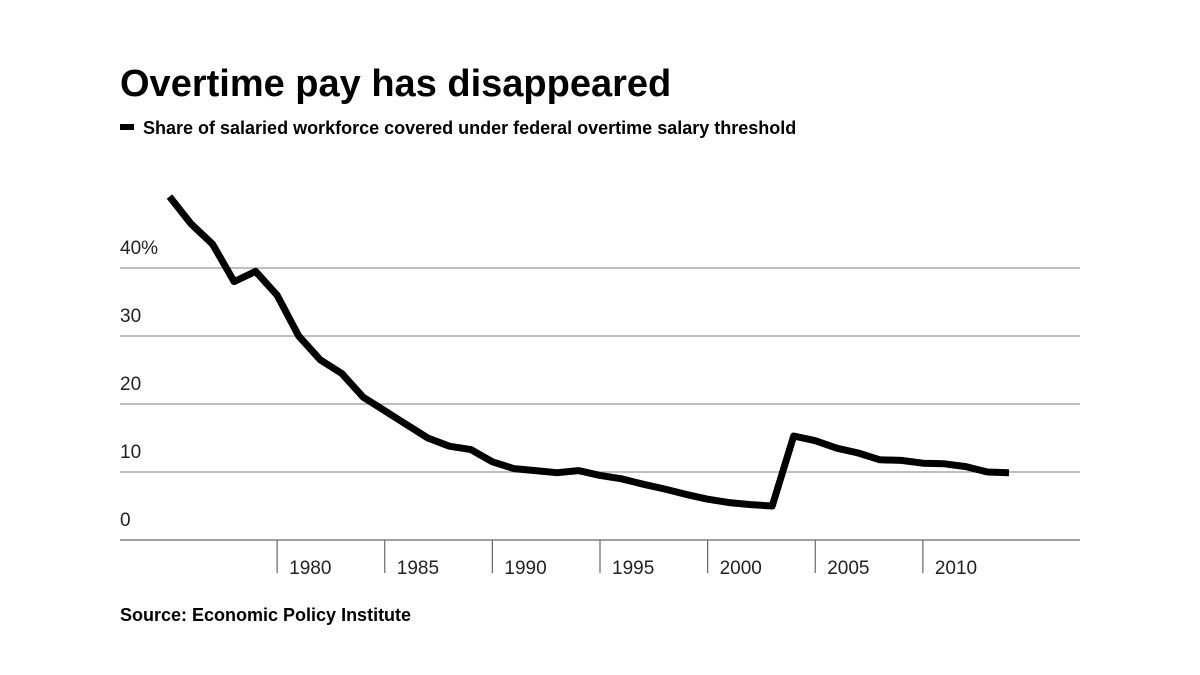  What do you see at coordinates (525, 568) in the screenshot?
I see `x-tick-label: 1990` at bounding box center [525, 568].